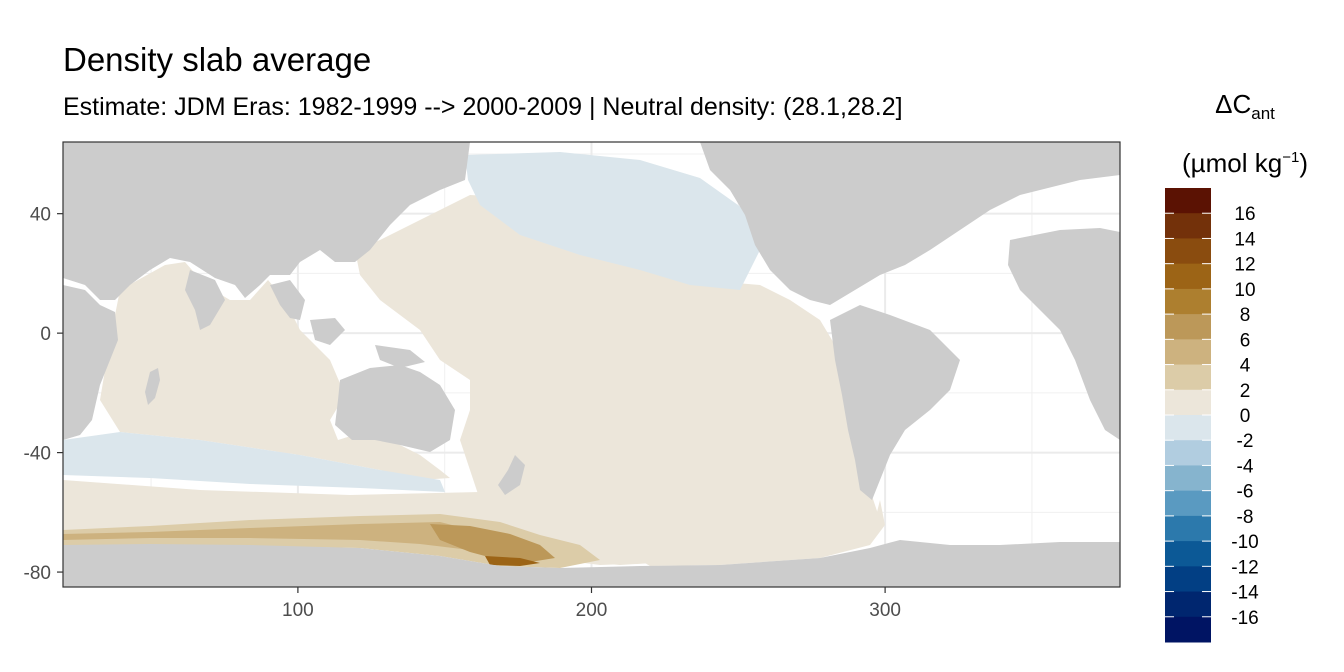 The height and width of the screenshot is (672, 1344). I want to click on y-tick-label: 40, so click(40, 215).